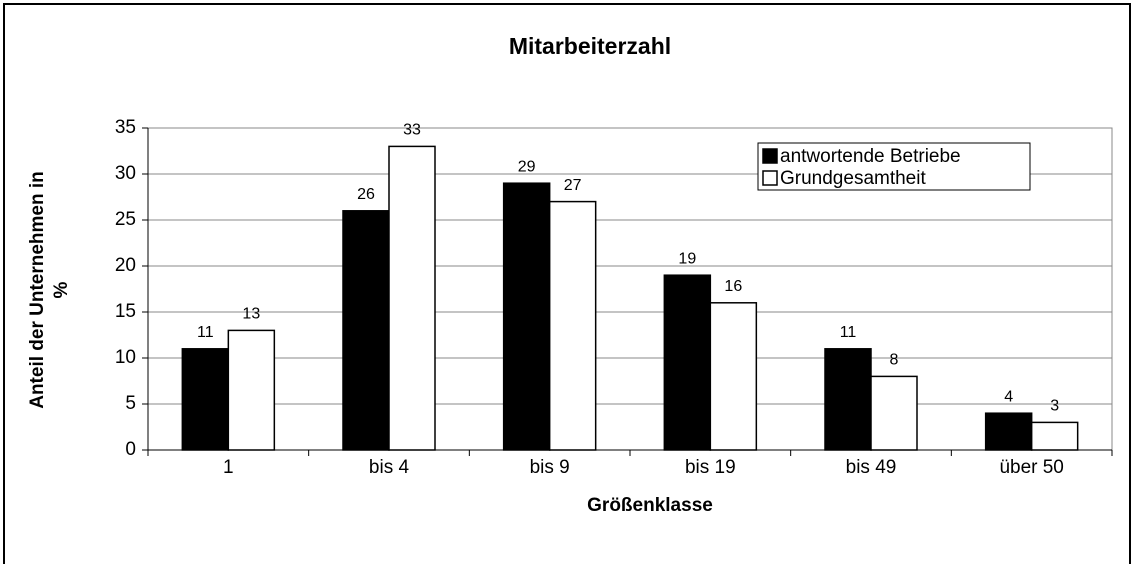 The width and height of the screenshot is (1134, 564). Describe the element at coordinates (687, 258) in the screenshot. I see `data-label: 19` at that location.